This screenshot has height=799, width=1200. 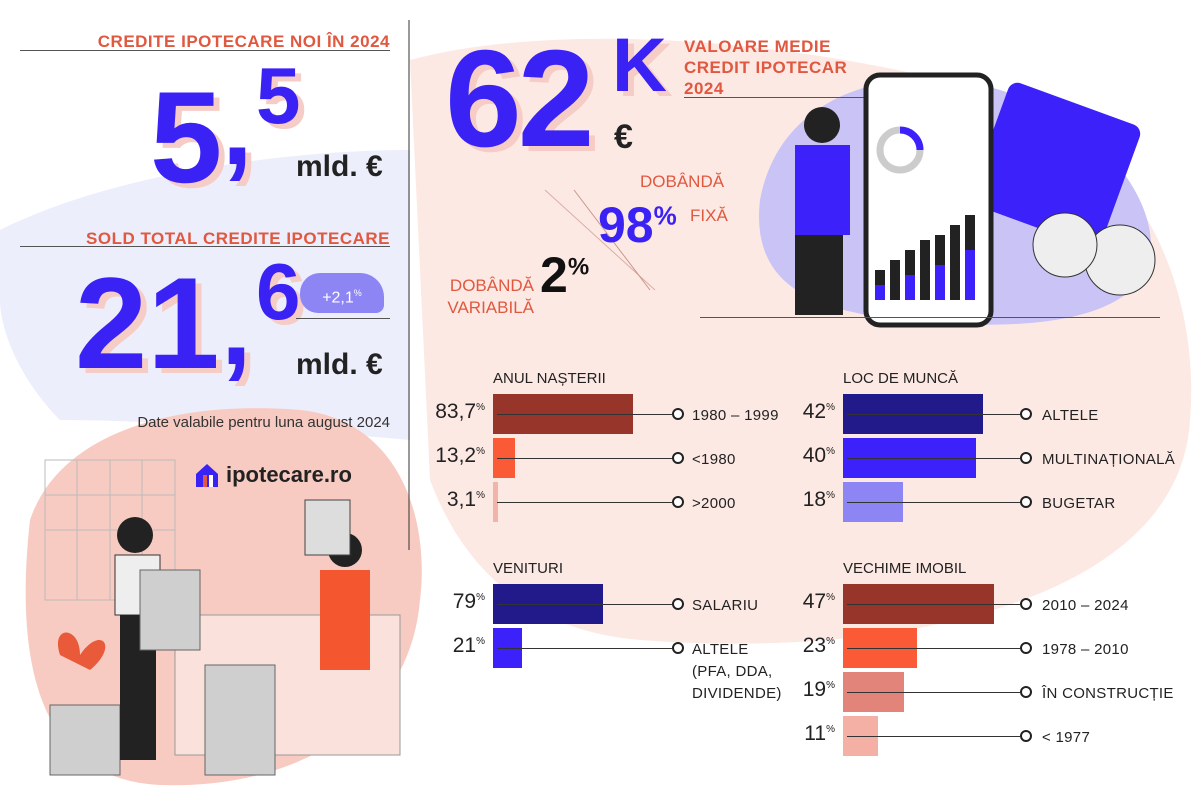 I want to click on value-text: 21, so click(x=464, y=645).